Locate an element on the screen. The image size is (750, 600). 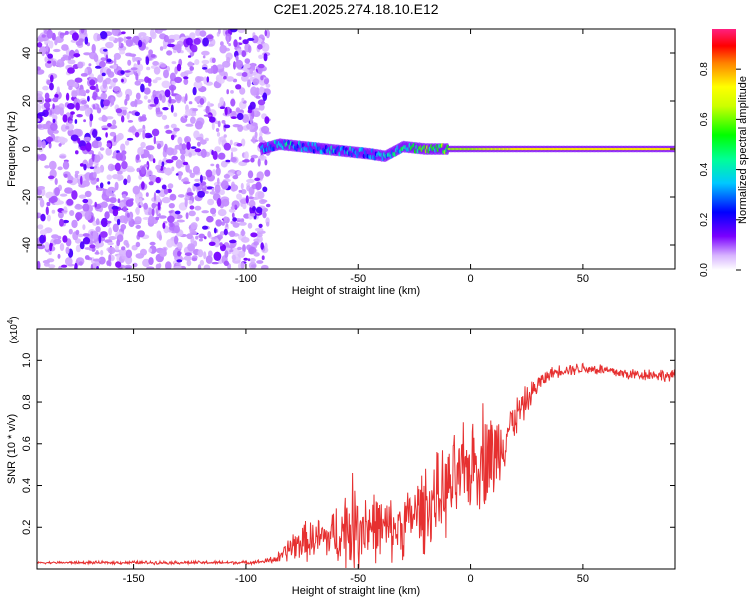
y-tick-label: 0.4 is located at coordinates (27, 485).